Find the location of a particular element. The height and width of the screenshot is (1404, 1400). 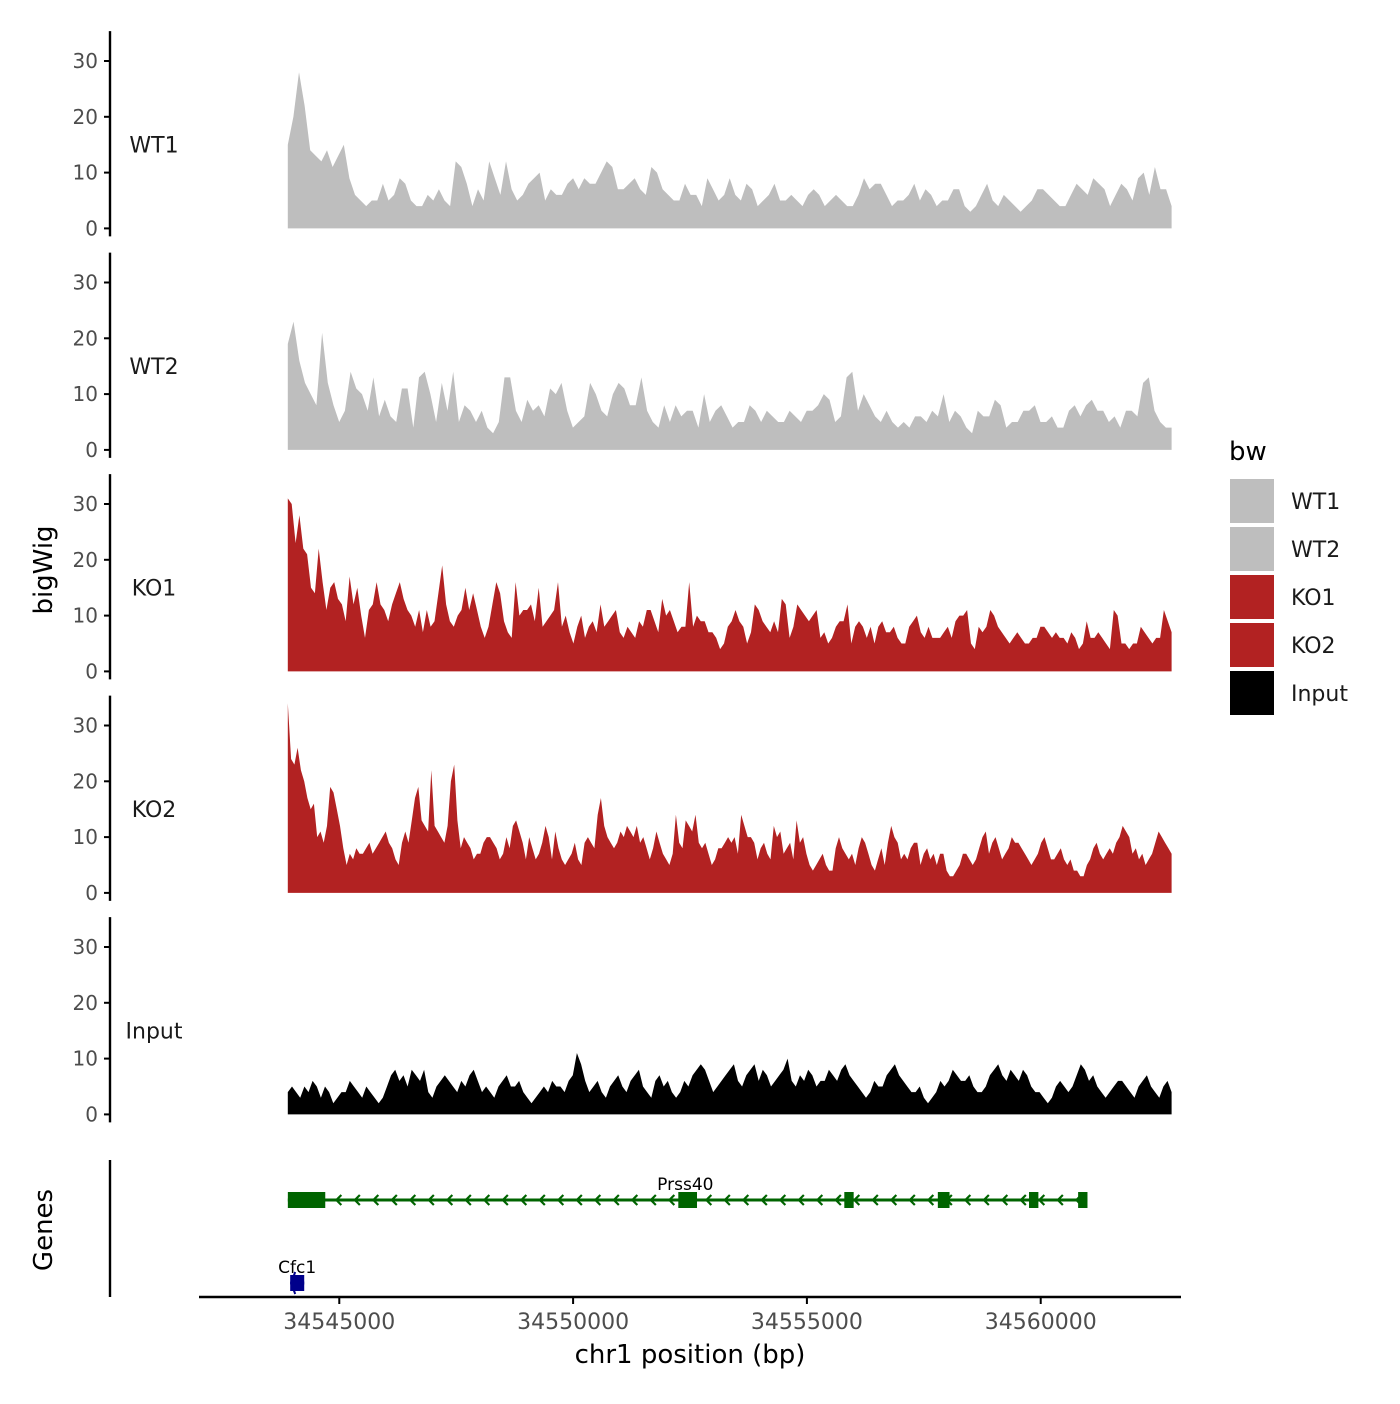

track-label: WT1 is located at coordinates (153, 146).